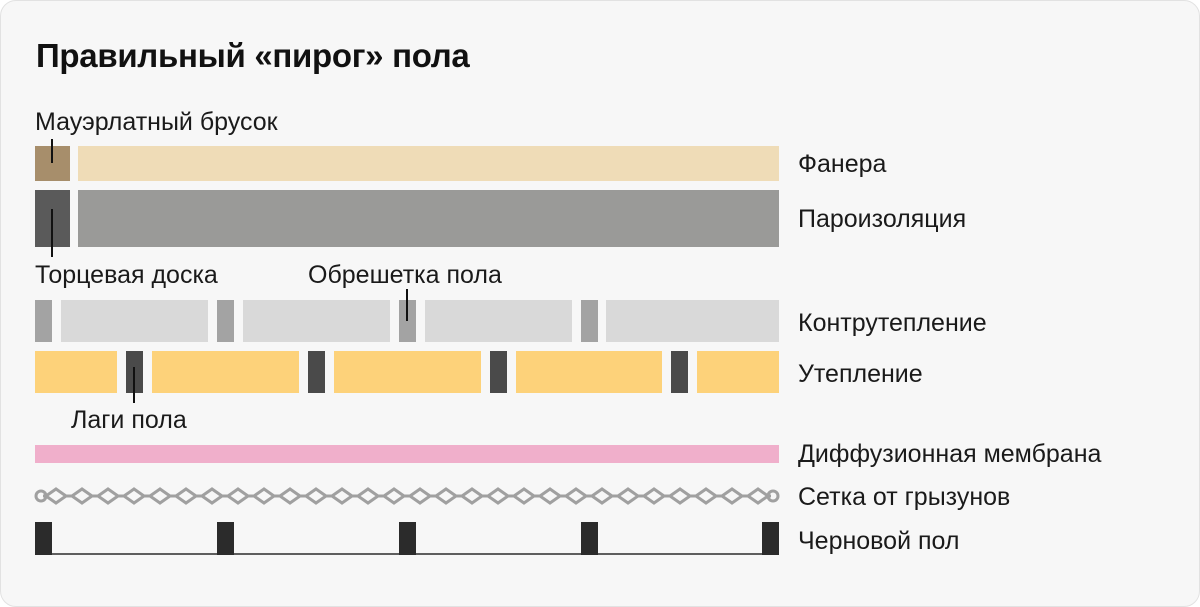 This screenshot has height=607, width=1200. Describe the element at coordinates (407, 305) in the screenshot. I see `lathing-leader` at that location.